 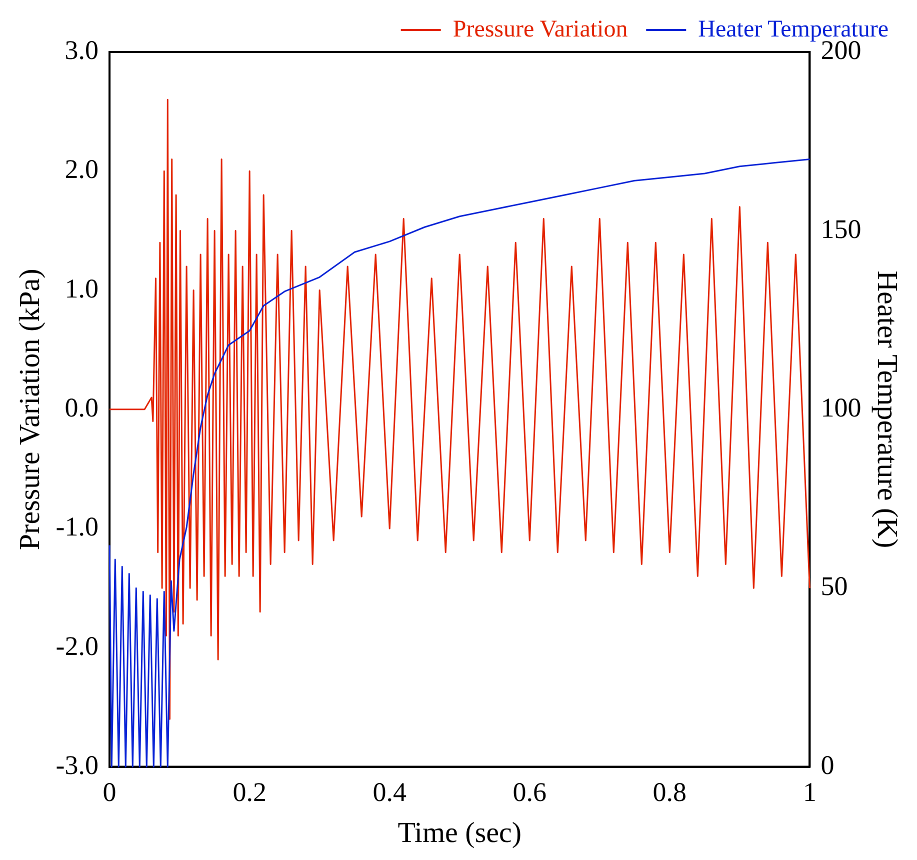 I want to click on y-tick-label: 2.0, so click(x=81, y=169).